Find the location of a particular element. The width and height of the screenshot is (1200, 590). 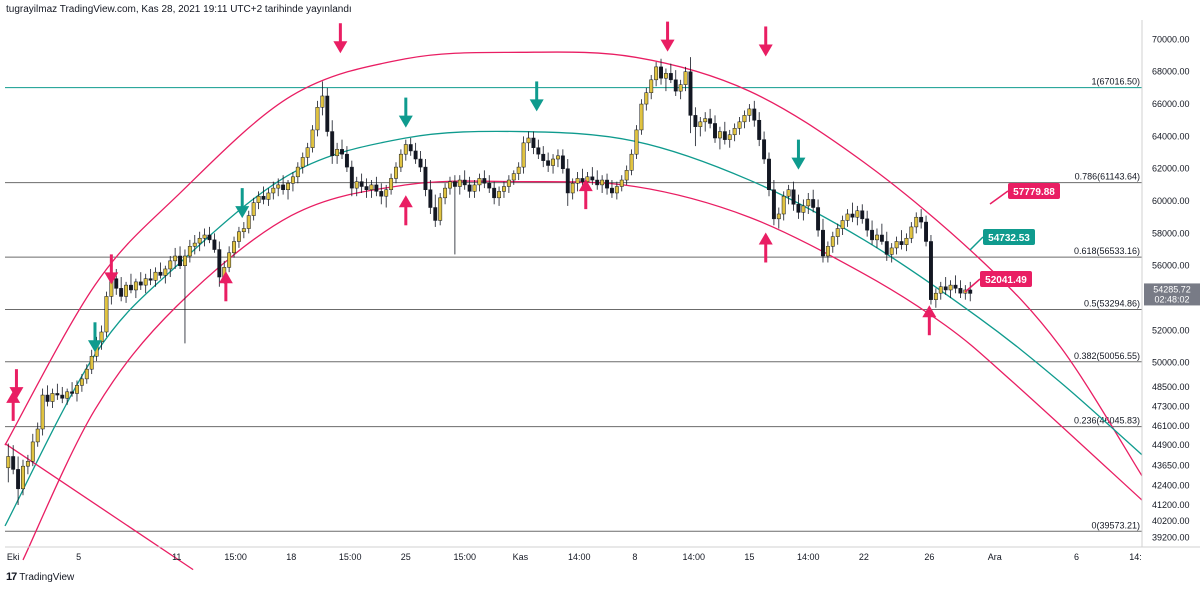

y-tick-label: 46100.00 is located at coordinates (1171, 426).